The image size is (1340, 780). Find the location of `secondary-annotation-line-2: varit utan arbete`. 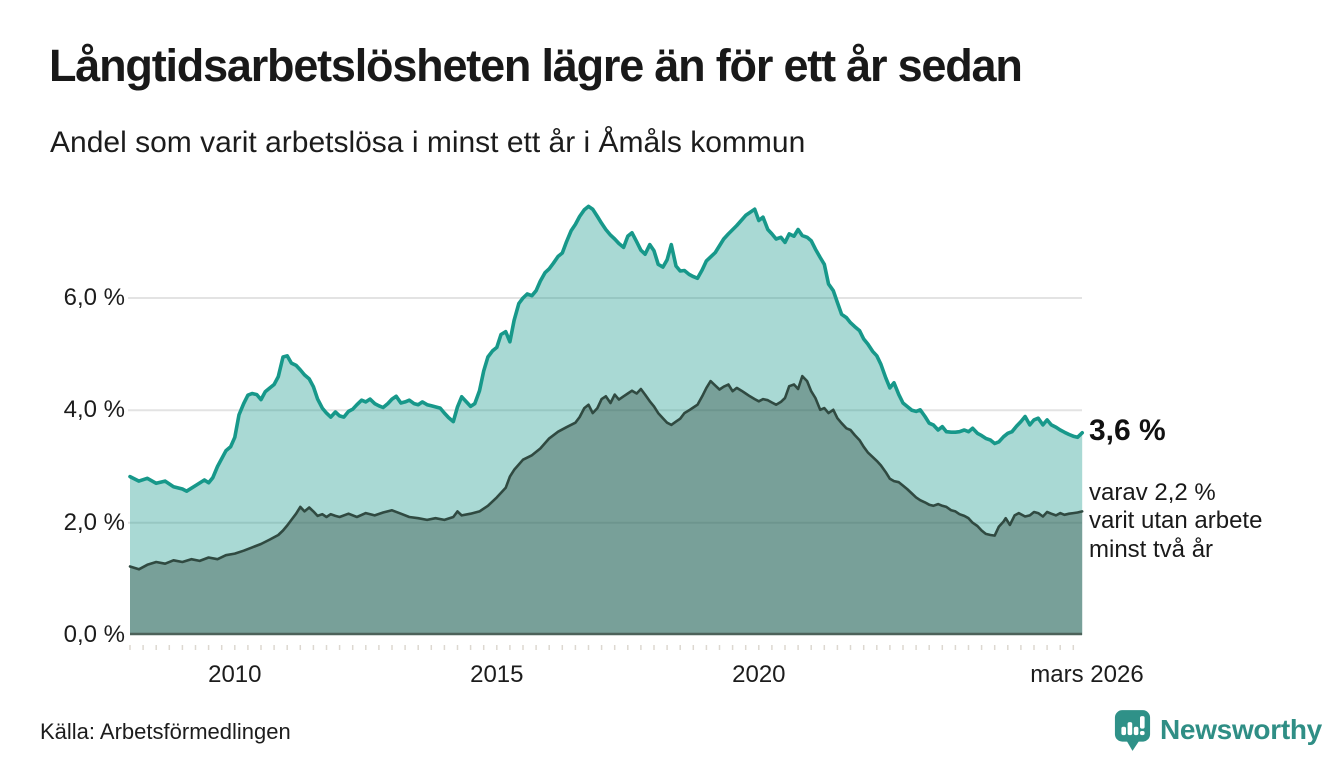

secondary-annotation-line-2: varit utan arbete is located at coordinates (1176, 521).